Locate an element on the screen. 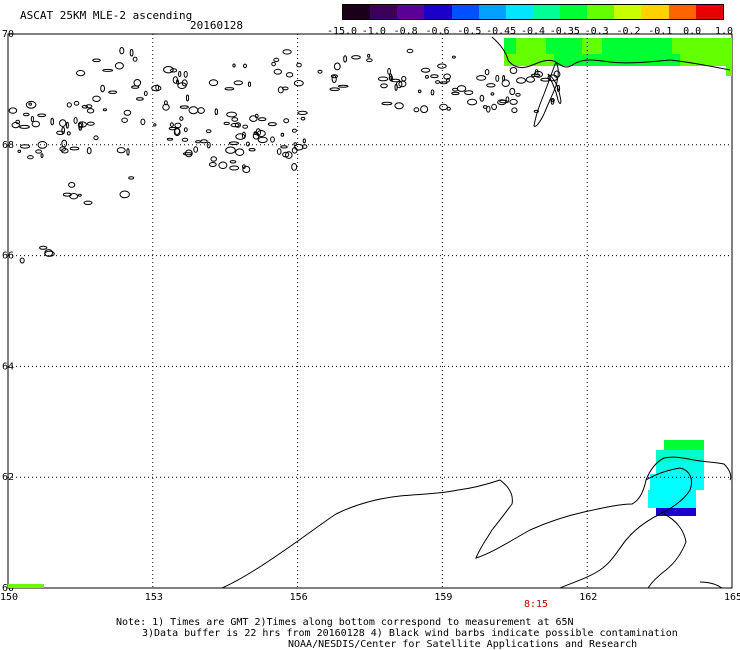 Image resolution: width=740 pixels, height=650 pixels. lat-label: 66 is located at coordinates (8, 256).